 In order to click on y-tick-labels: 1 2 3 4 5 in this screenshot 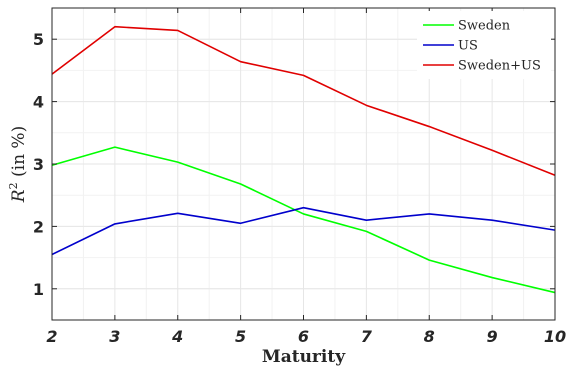, I will do `click(38, 164)`.